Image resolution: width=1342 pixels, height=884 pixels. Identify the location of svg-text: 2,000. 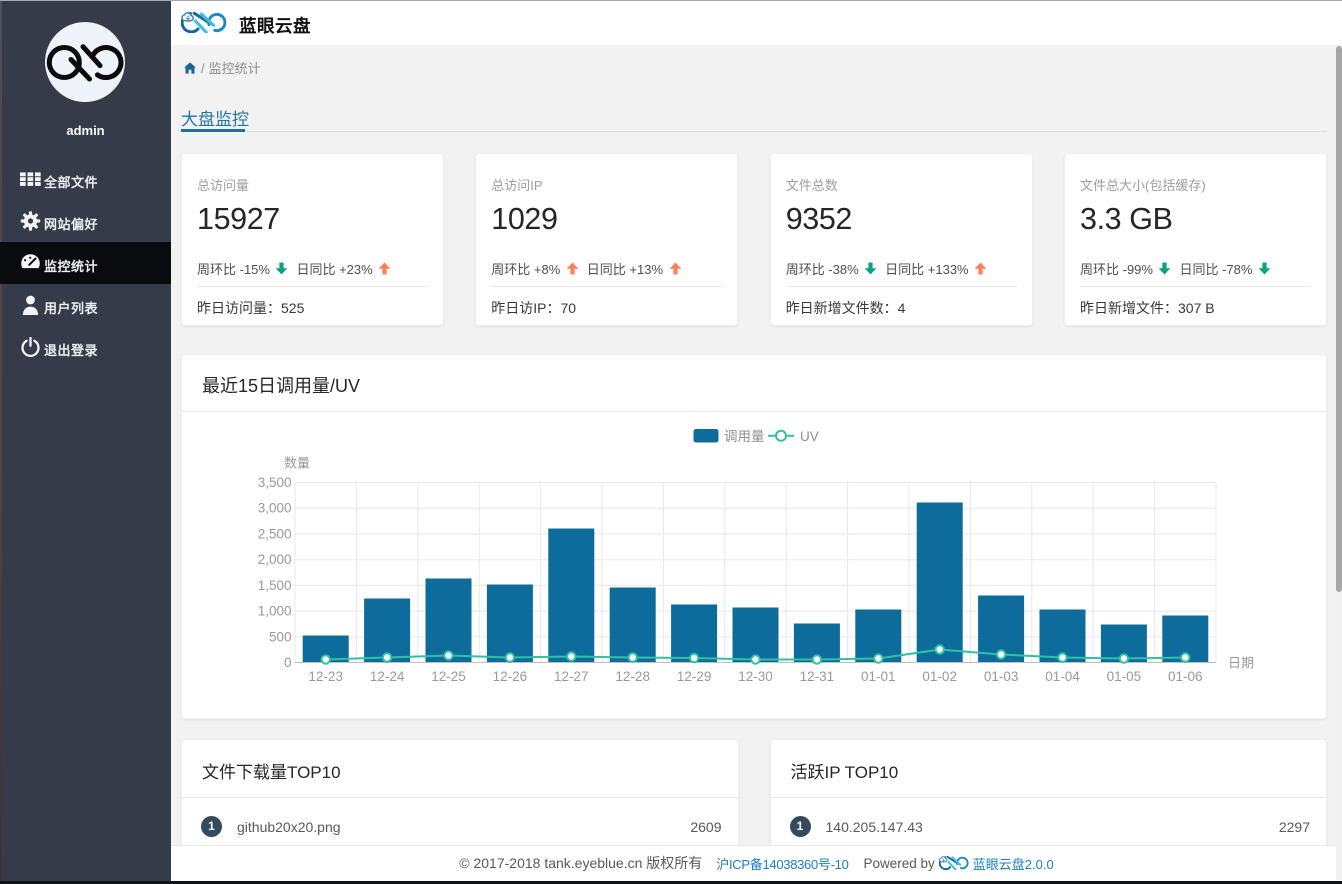
(275, 559).